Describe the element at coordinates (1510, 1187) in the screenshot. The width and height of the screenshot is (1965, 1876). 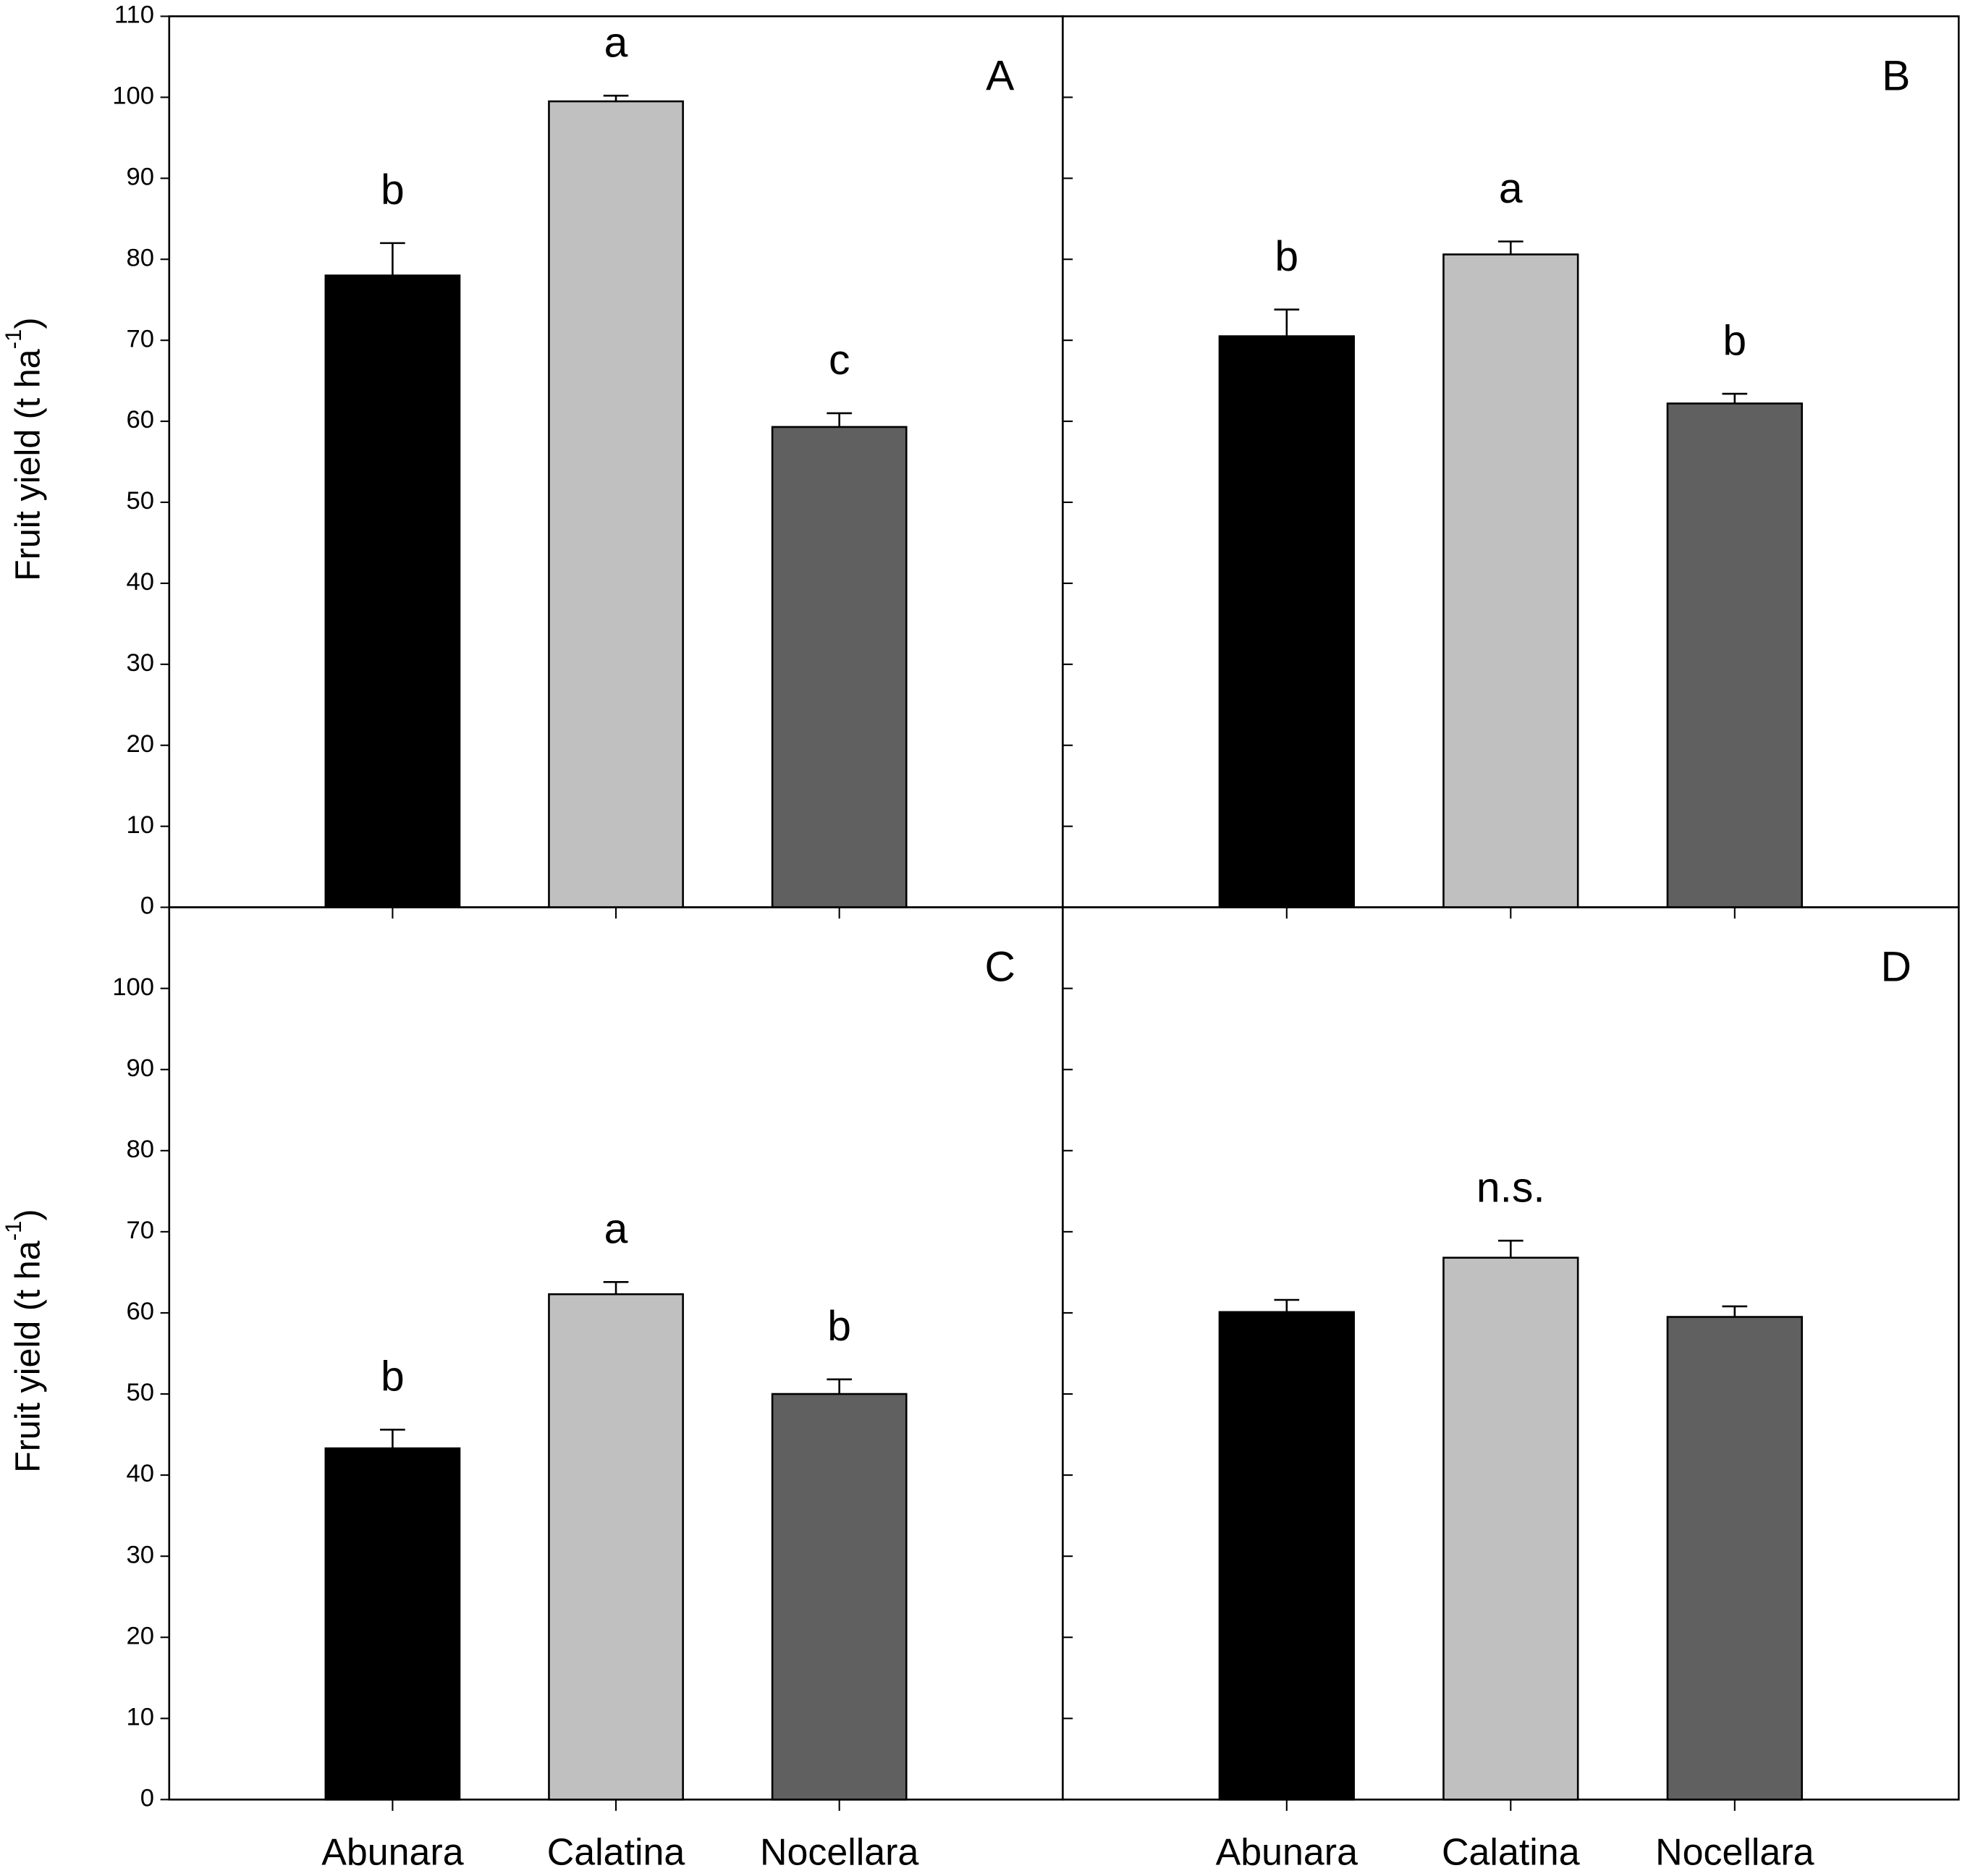
I see `significance-letter: n.s.` at that location.